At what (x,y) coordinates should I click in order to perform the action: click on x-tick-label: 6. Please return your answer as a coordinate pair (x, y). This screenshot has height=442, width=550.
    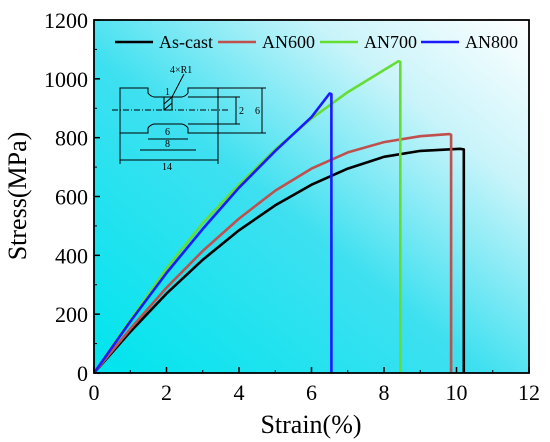
    Looking at the image, I should click on (311, 392).